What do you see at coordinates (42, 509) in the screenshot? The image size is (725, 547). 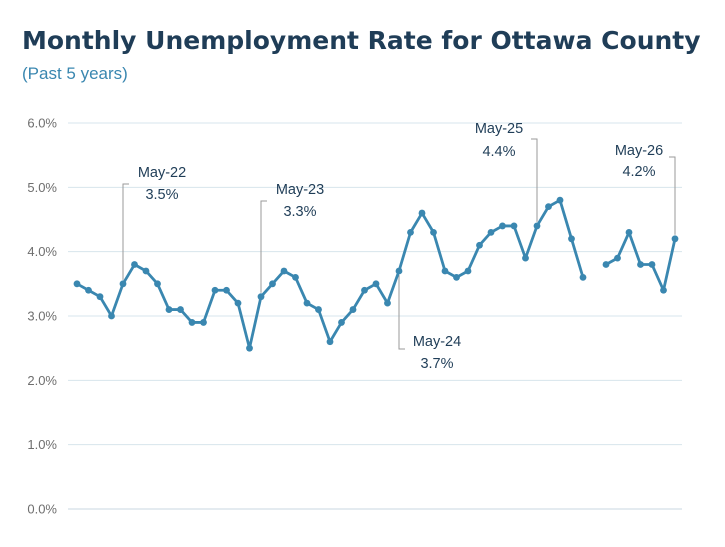 I see `y-tick-label: 0.0%` at bounding box center [42, 509].